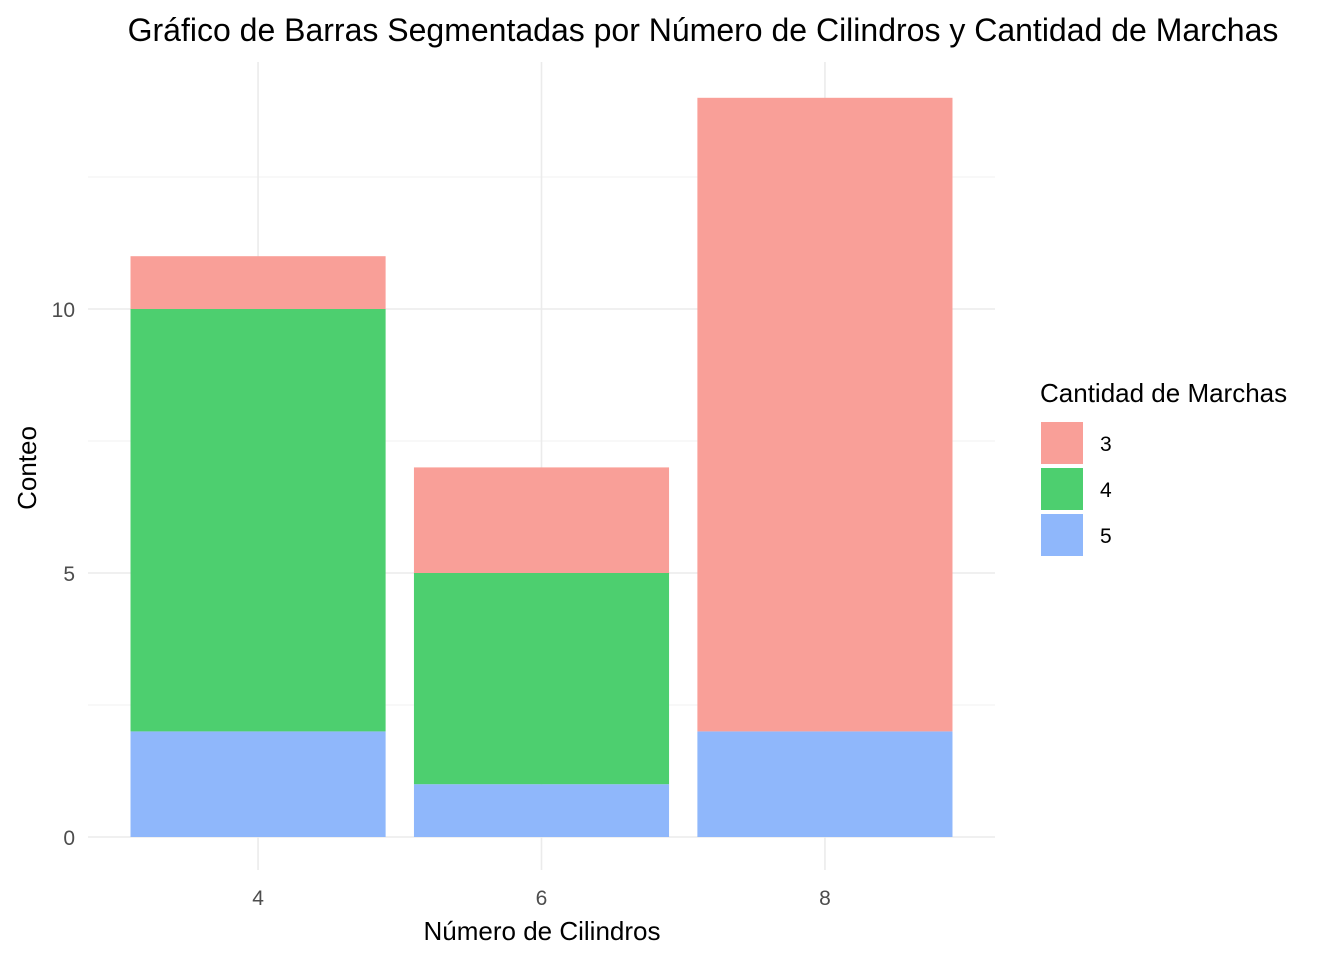 Image resolution: width=1344 pixels, height=960 pixels. What do you see at coordinates (27, 468) in the screenshot?
I see `y-axis-title: Conteo` at bounding box center [27, 468].